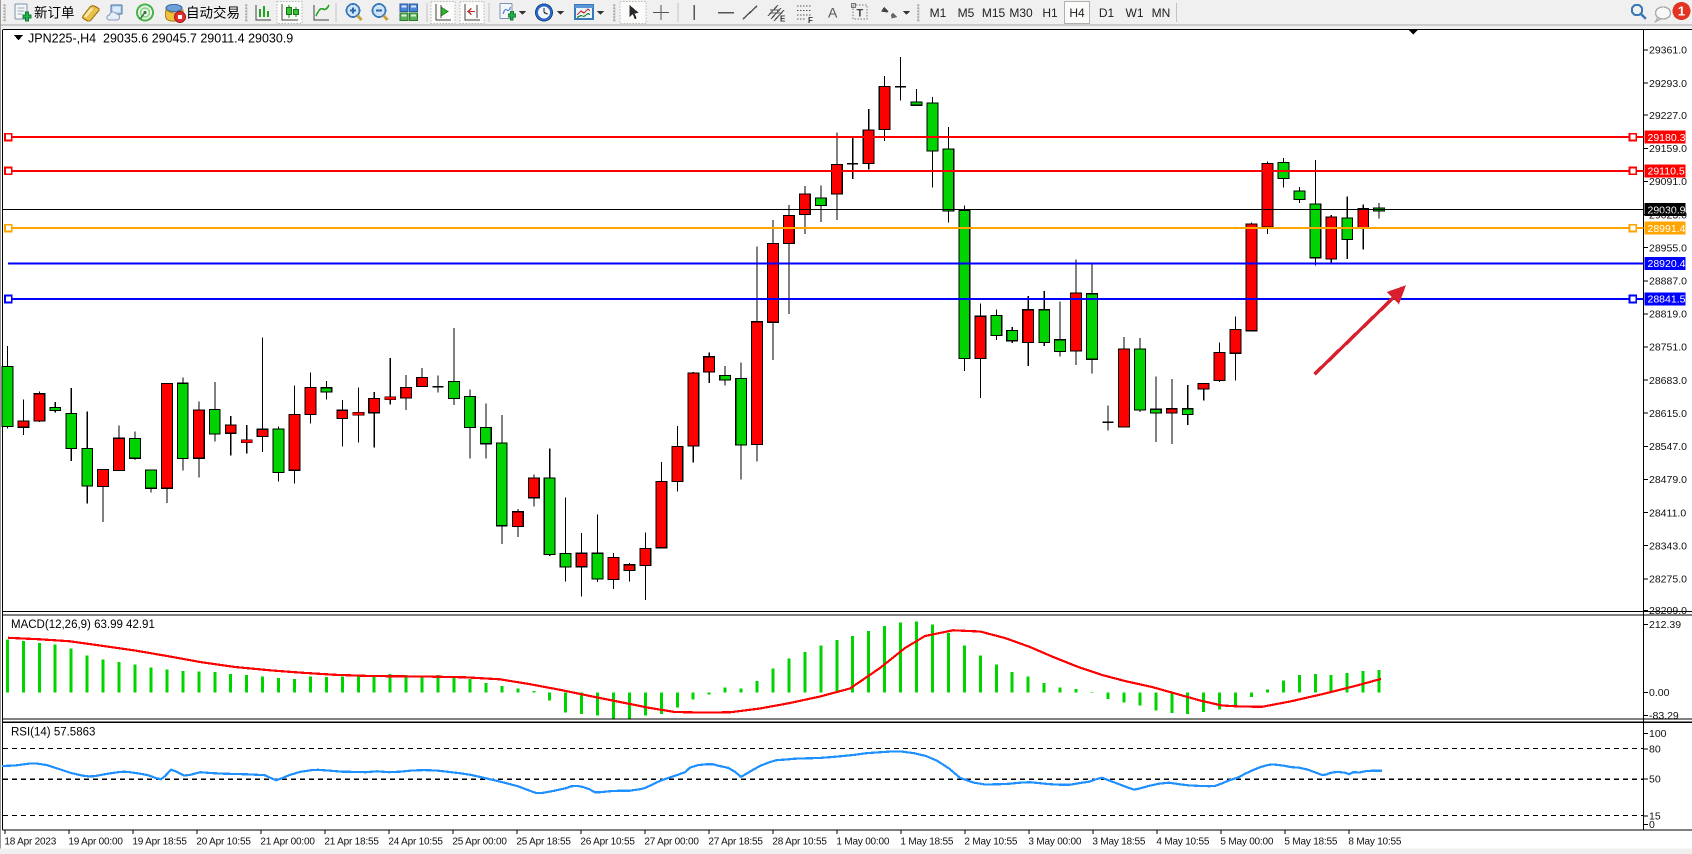 Image resolution: width=1692 pixels, height=854 pixels. What do you see at coordinates (1374, 842) in the screenshot?
I see `svg-text: 8 May 10:55` at bounding box center [1374, 842].